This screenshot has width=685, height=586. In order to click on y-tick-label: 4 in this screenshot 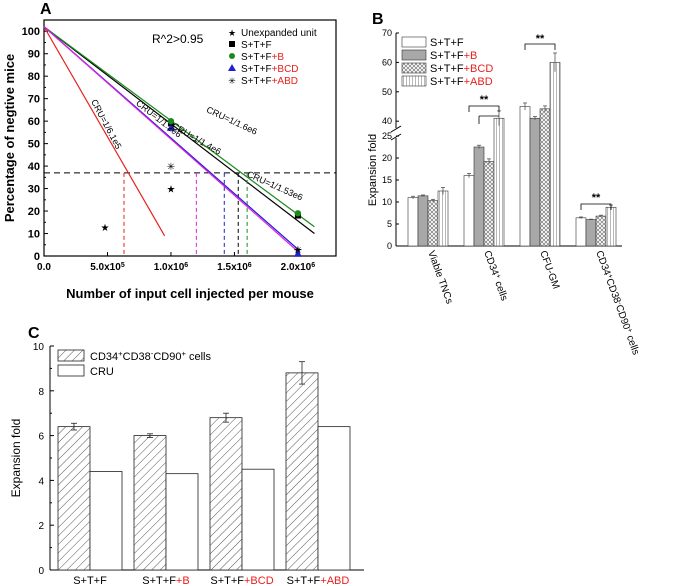, I will do `click(41, 481)`.